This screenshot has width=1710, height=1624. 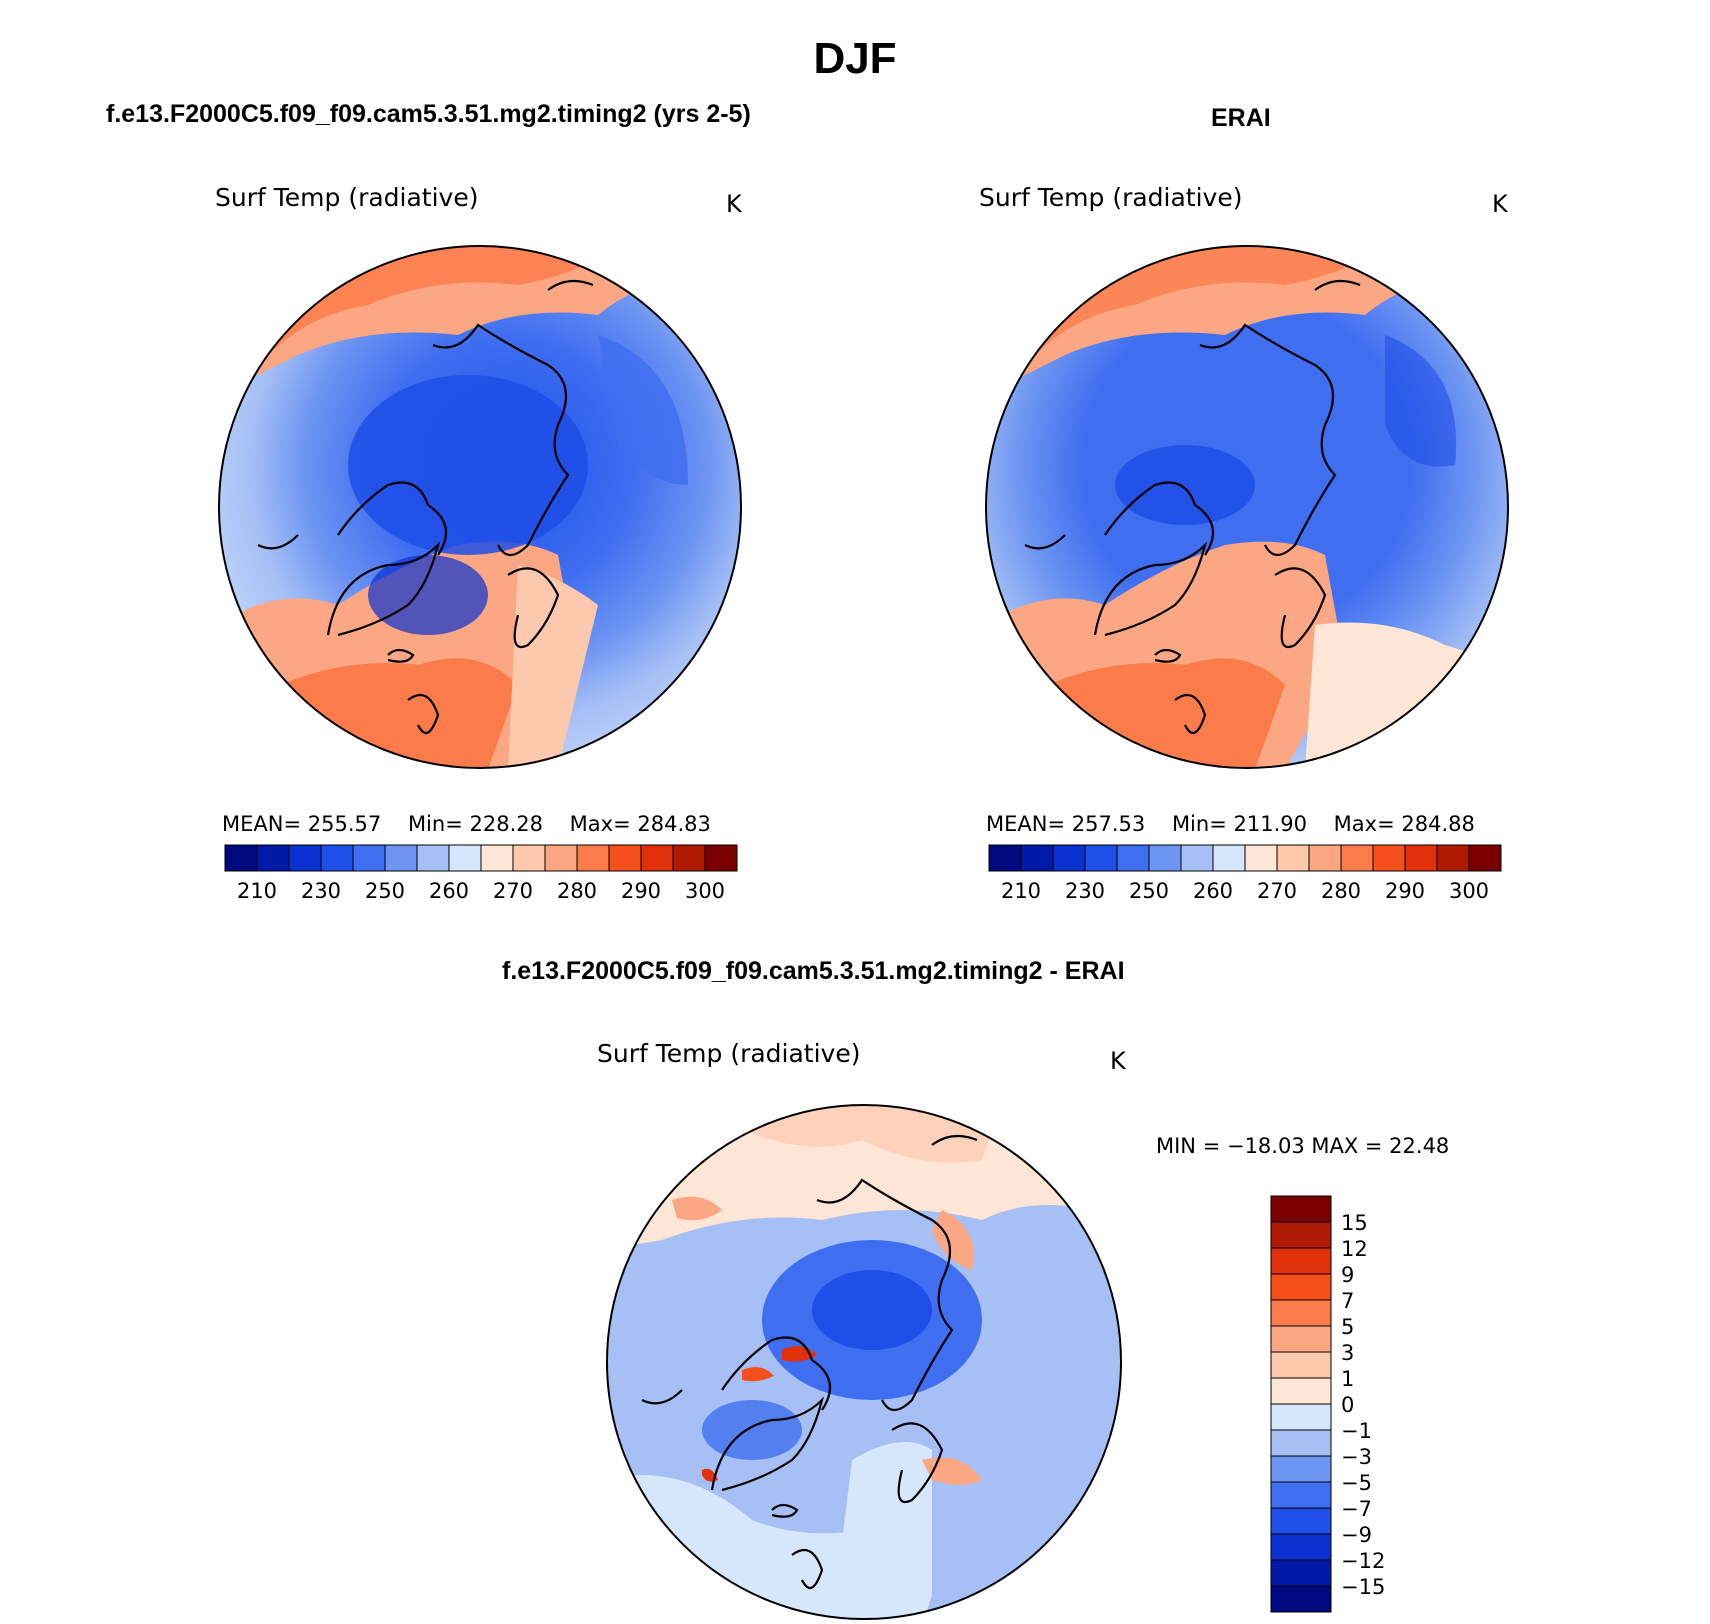 I want to click on colorbar-tick-label: 260, so click(x=1213, y=891).